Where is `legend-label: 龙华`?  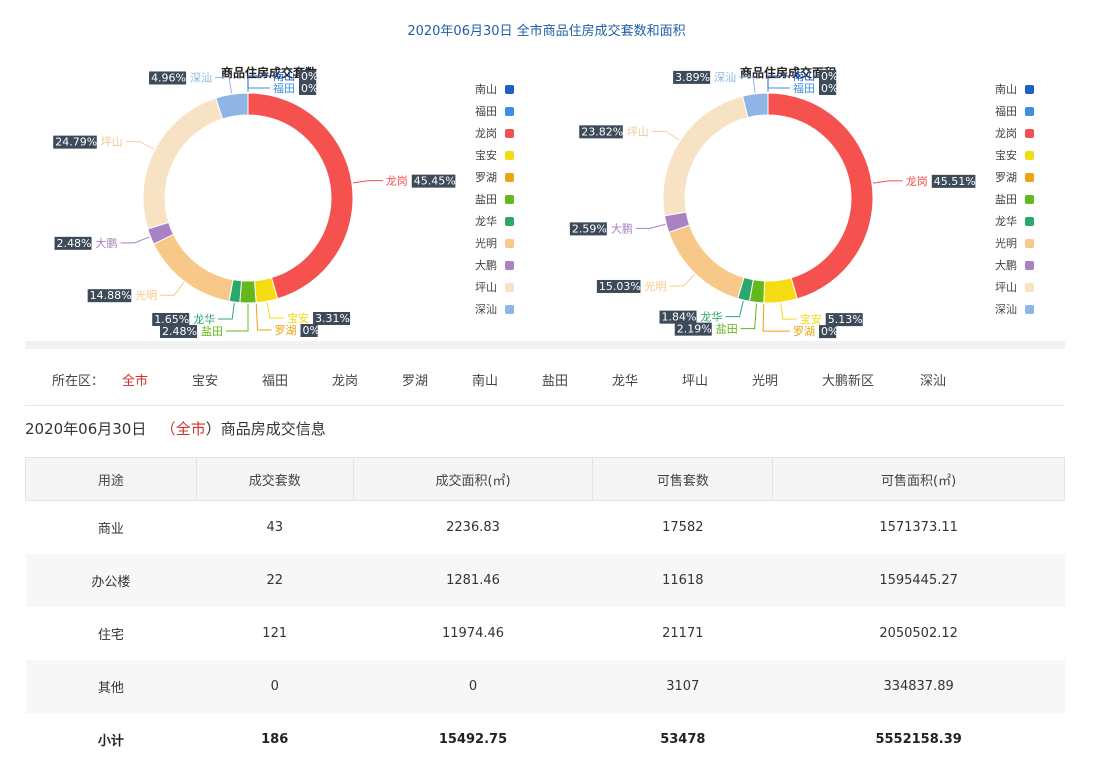
legend-label: 龙华 is located at coordinates (486, 221).